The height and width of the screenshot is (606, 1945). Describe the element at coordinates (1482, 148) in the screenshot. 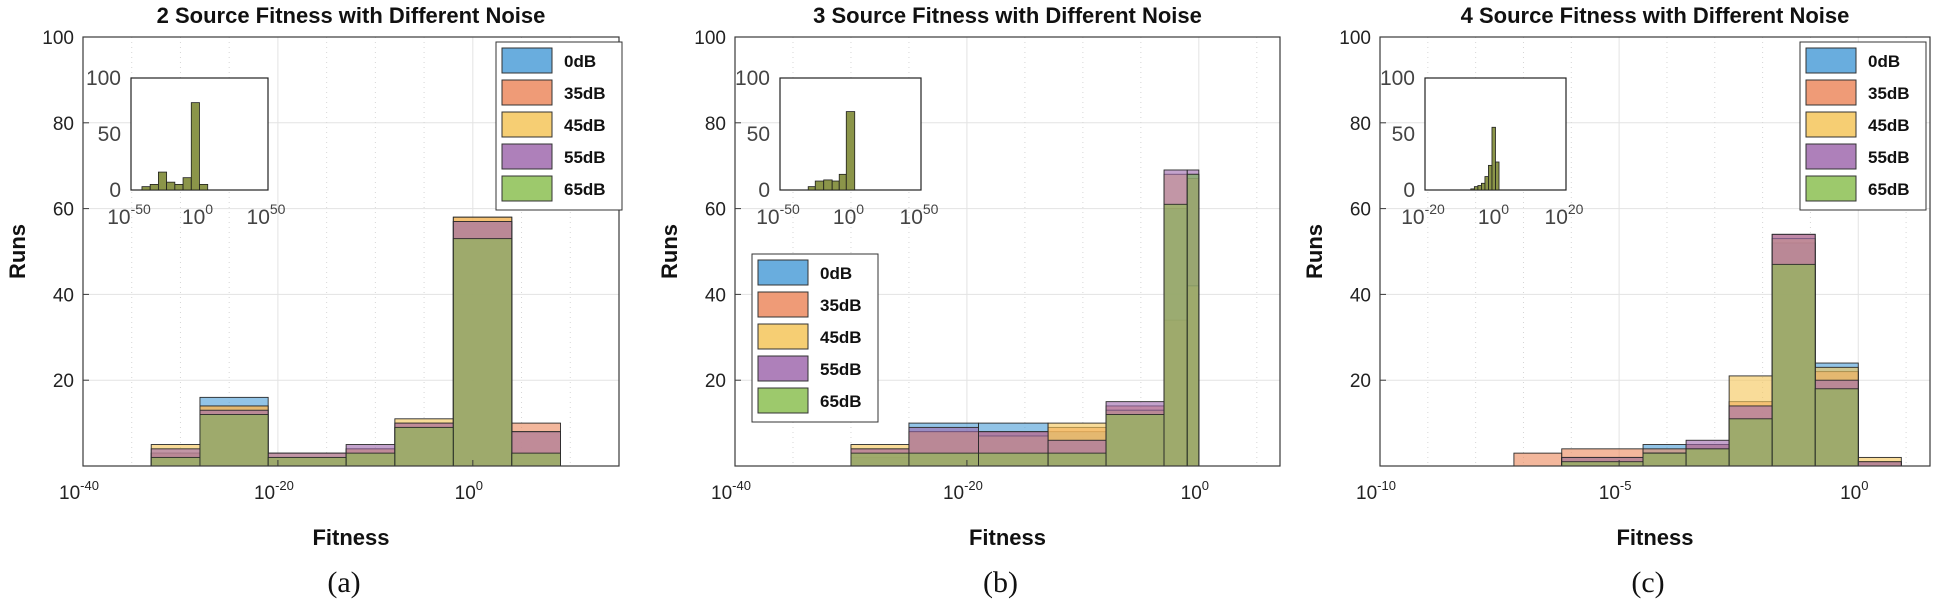

I see `inset-chart: 0 50 100 10-20 100 1020` at that location.